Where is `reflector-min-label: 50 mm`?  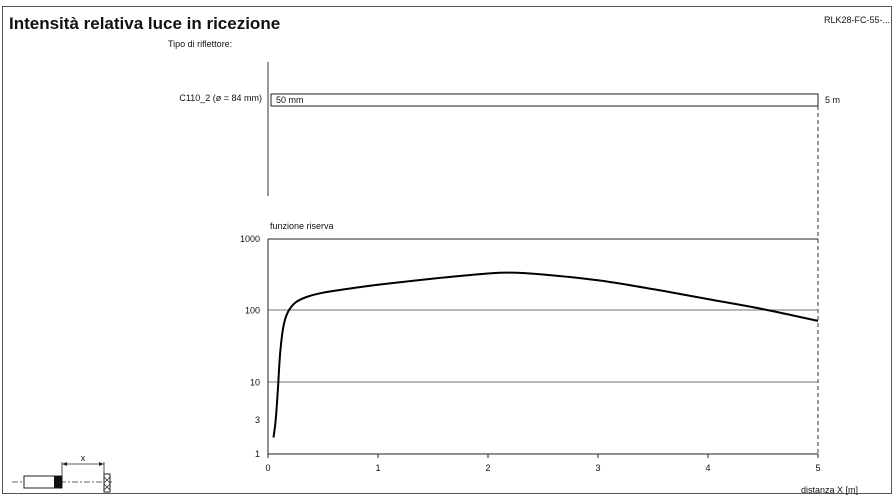 reflector-min-label: 50 mm is located at coordinates (290, 100).